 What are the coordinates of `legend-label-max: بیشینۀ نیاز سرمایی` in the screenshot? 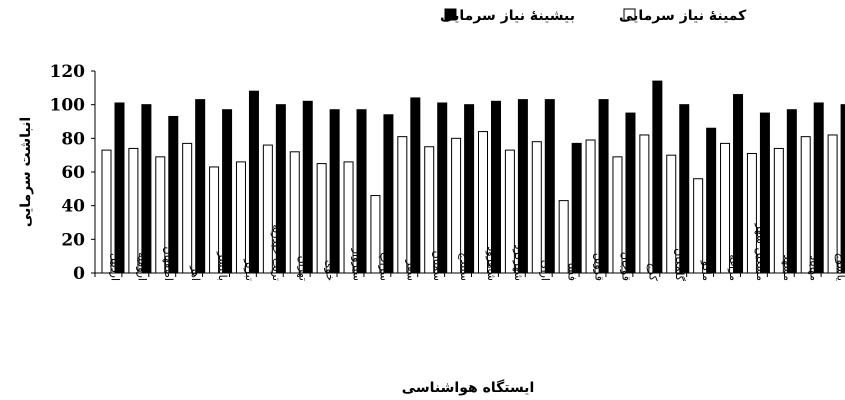 It's located at (507, 16).